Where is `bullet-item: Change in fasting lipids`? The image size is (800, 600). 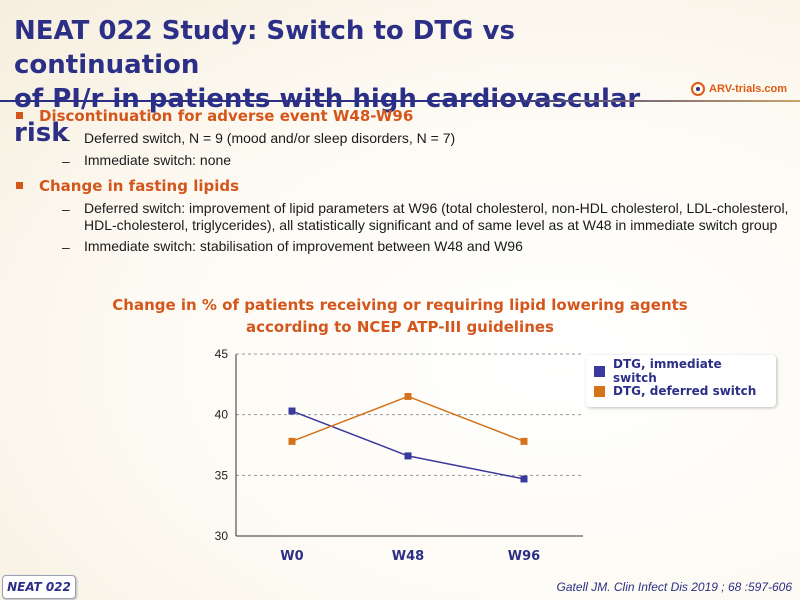 bullet-item: Change in fasting lipids is located at coordinates (402, 186).